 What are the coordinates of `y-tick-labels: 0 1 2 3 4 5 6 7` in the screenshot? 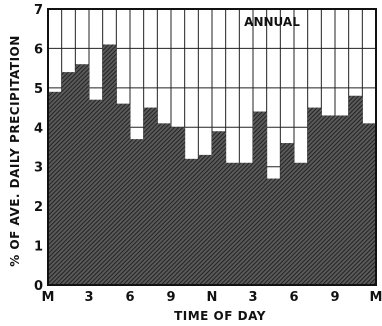 It's located at (38, 148).